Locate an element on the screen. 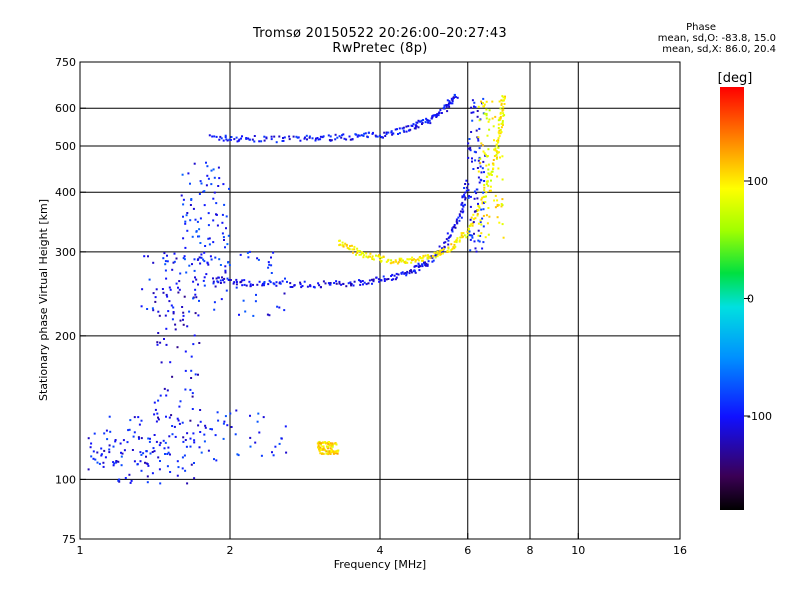  y-tick-label: 750 is located at coordinates (65, 62).